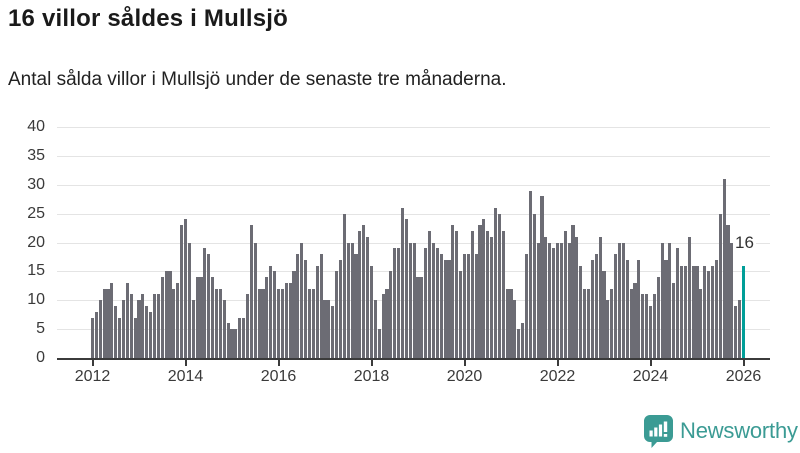 This screenshot has width=800, height=453. Describe the element at coordinates (36, 184) in the screenshot. I see `y-axis-label-30: 30` at that location.